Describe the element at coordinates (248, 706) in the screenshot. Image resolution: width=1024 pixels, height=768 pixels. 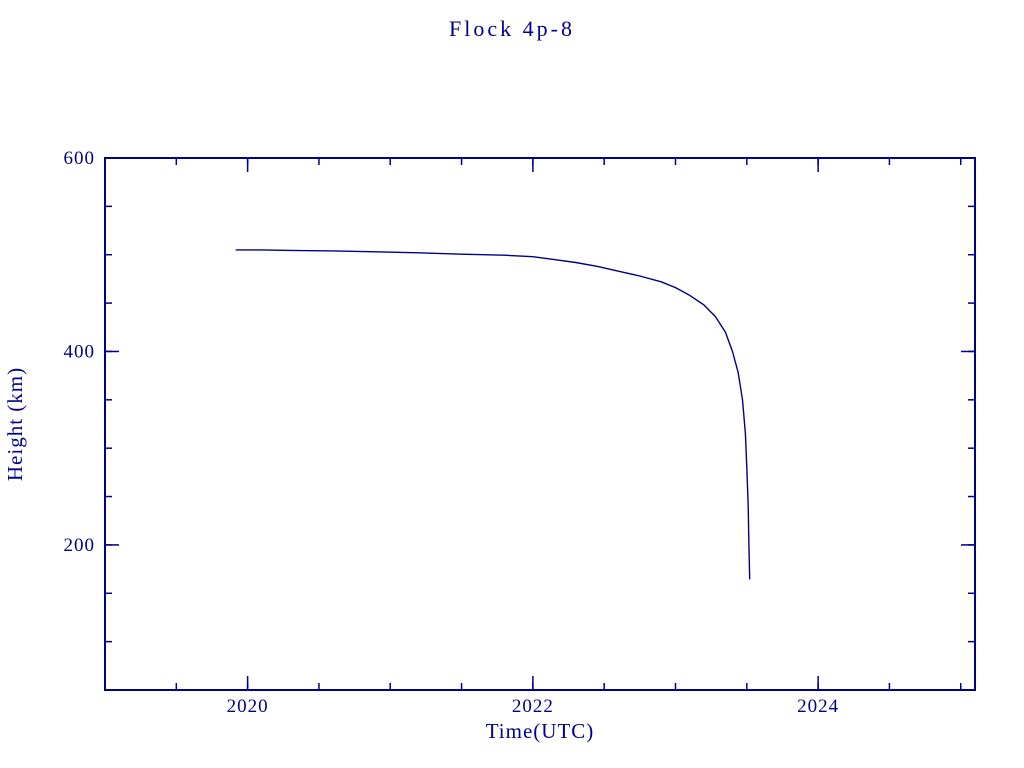
I see `x-tick-label: 2020` at that location.